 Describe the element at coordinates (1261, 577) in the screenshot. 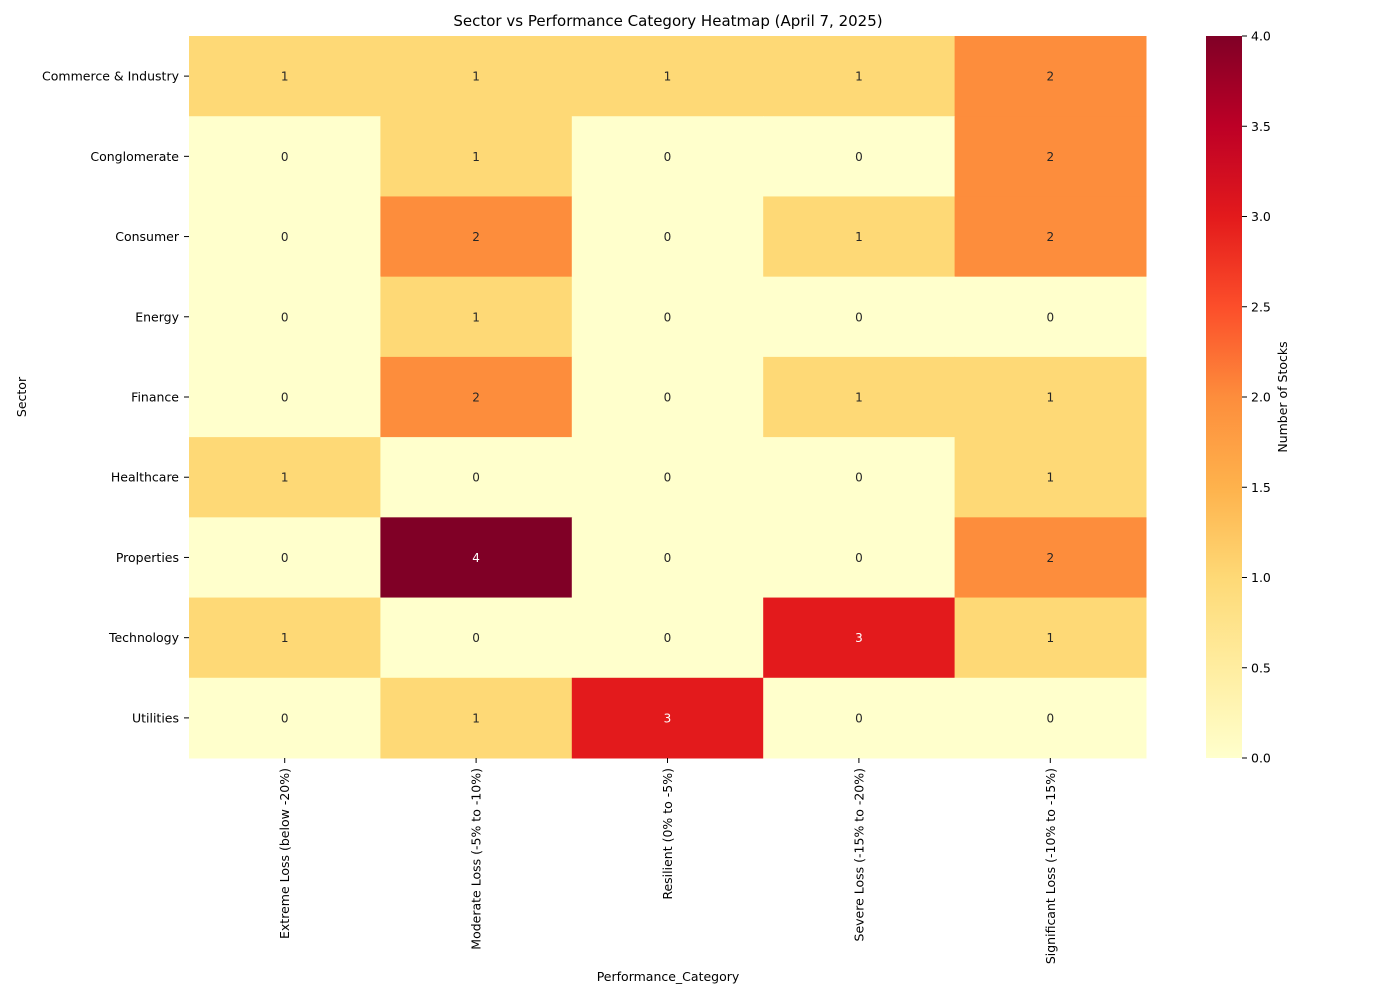

I see `colorbar-tick-label: 1.0` at that location.